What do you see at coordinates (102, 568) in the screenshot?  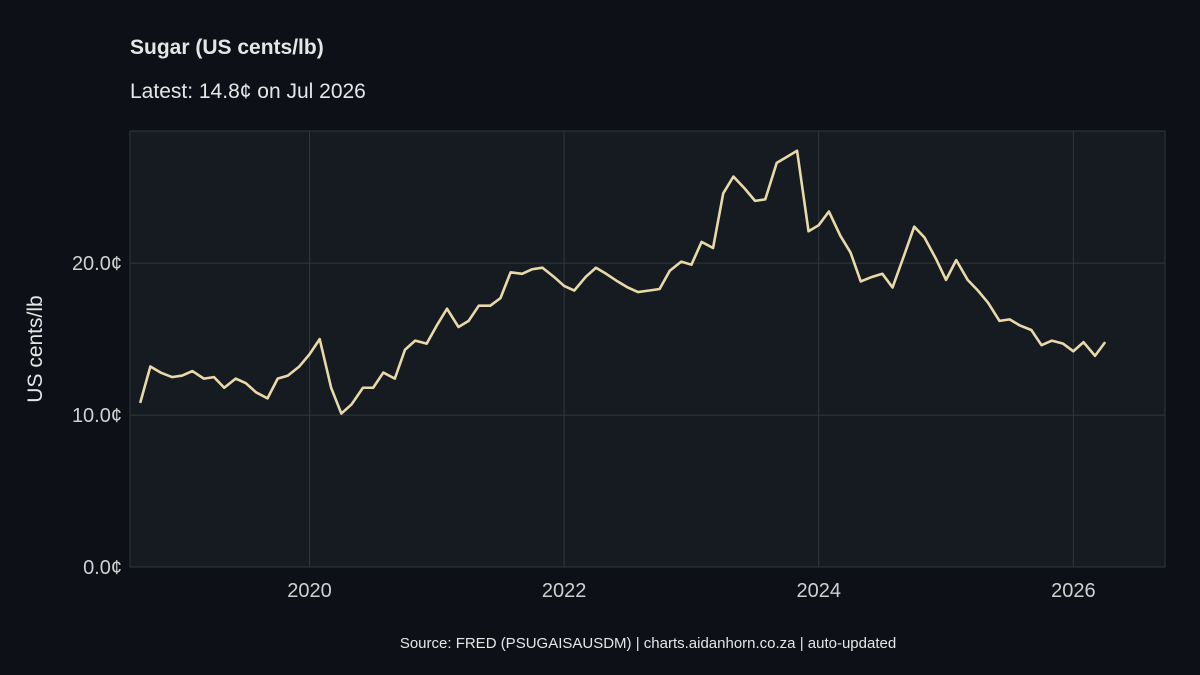 I see `y-tick-label: 0.0¢` at bounding box center [102, 568].